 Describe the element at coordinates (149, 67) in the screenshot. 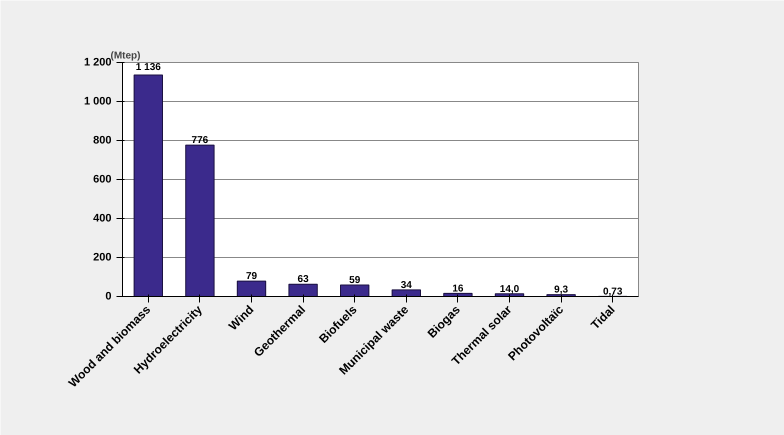

I see `data-label: 1 136` at that location.